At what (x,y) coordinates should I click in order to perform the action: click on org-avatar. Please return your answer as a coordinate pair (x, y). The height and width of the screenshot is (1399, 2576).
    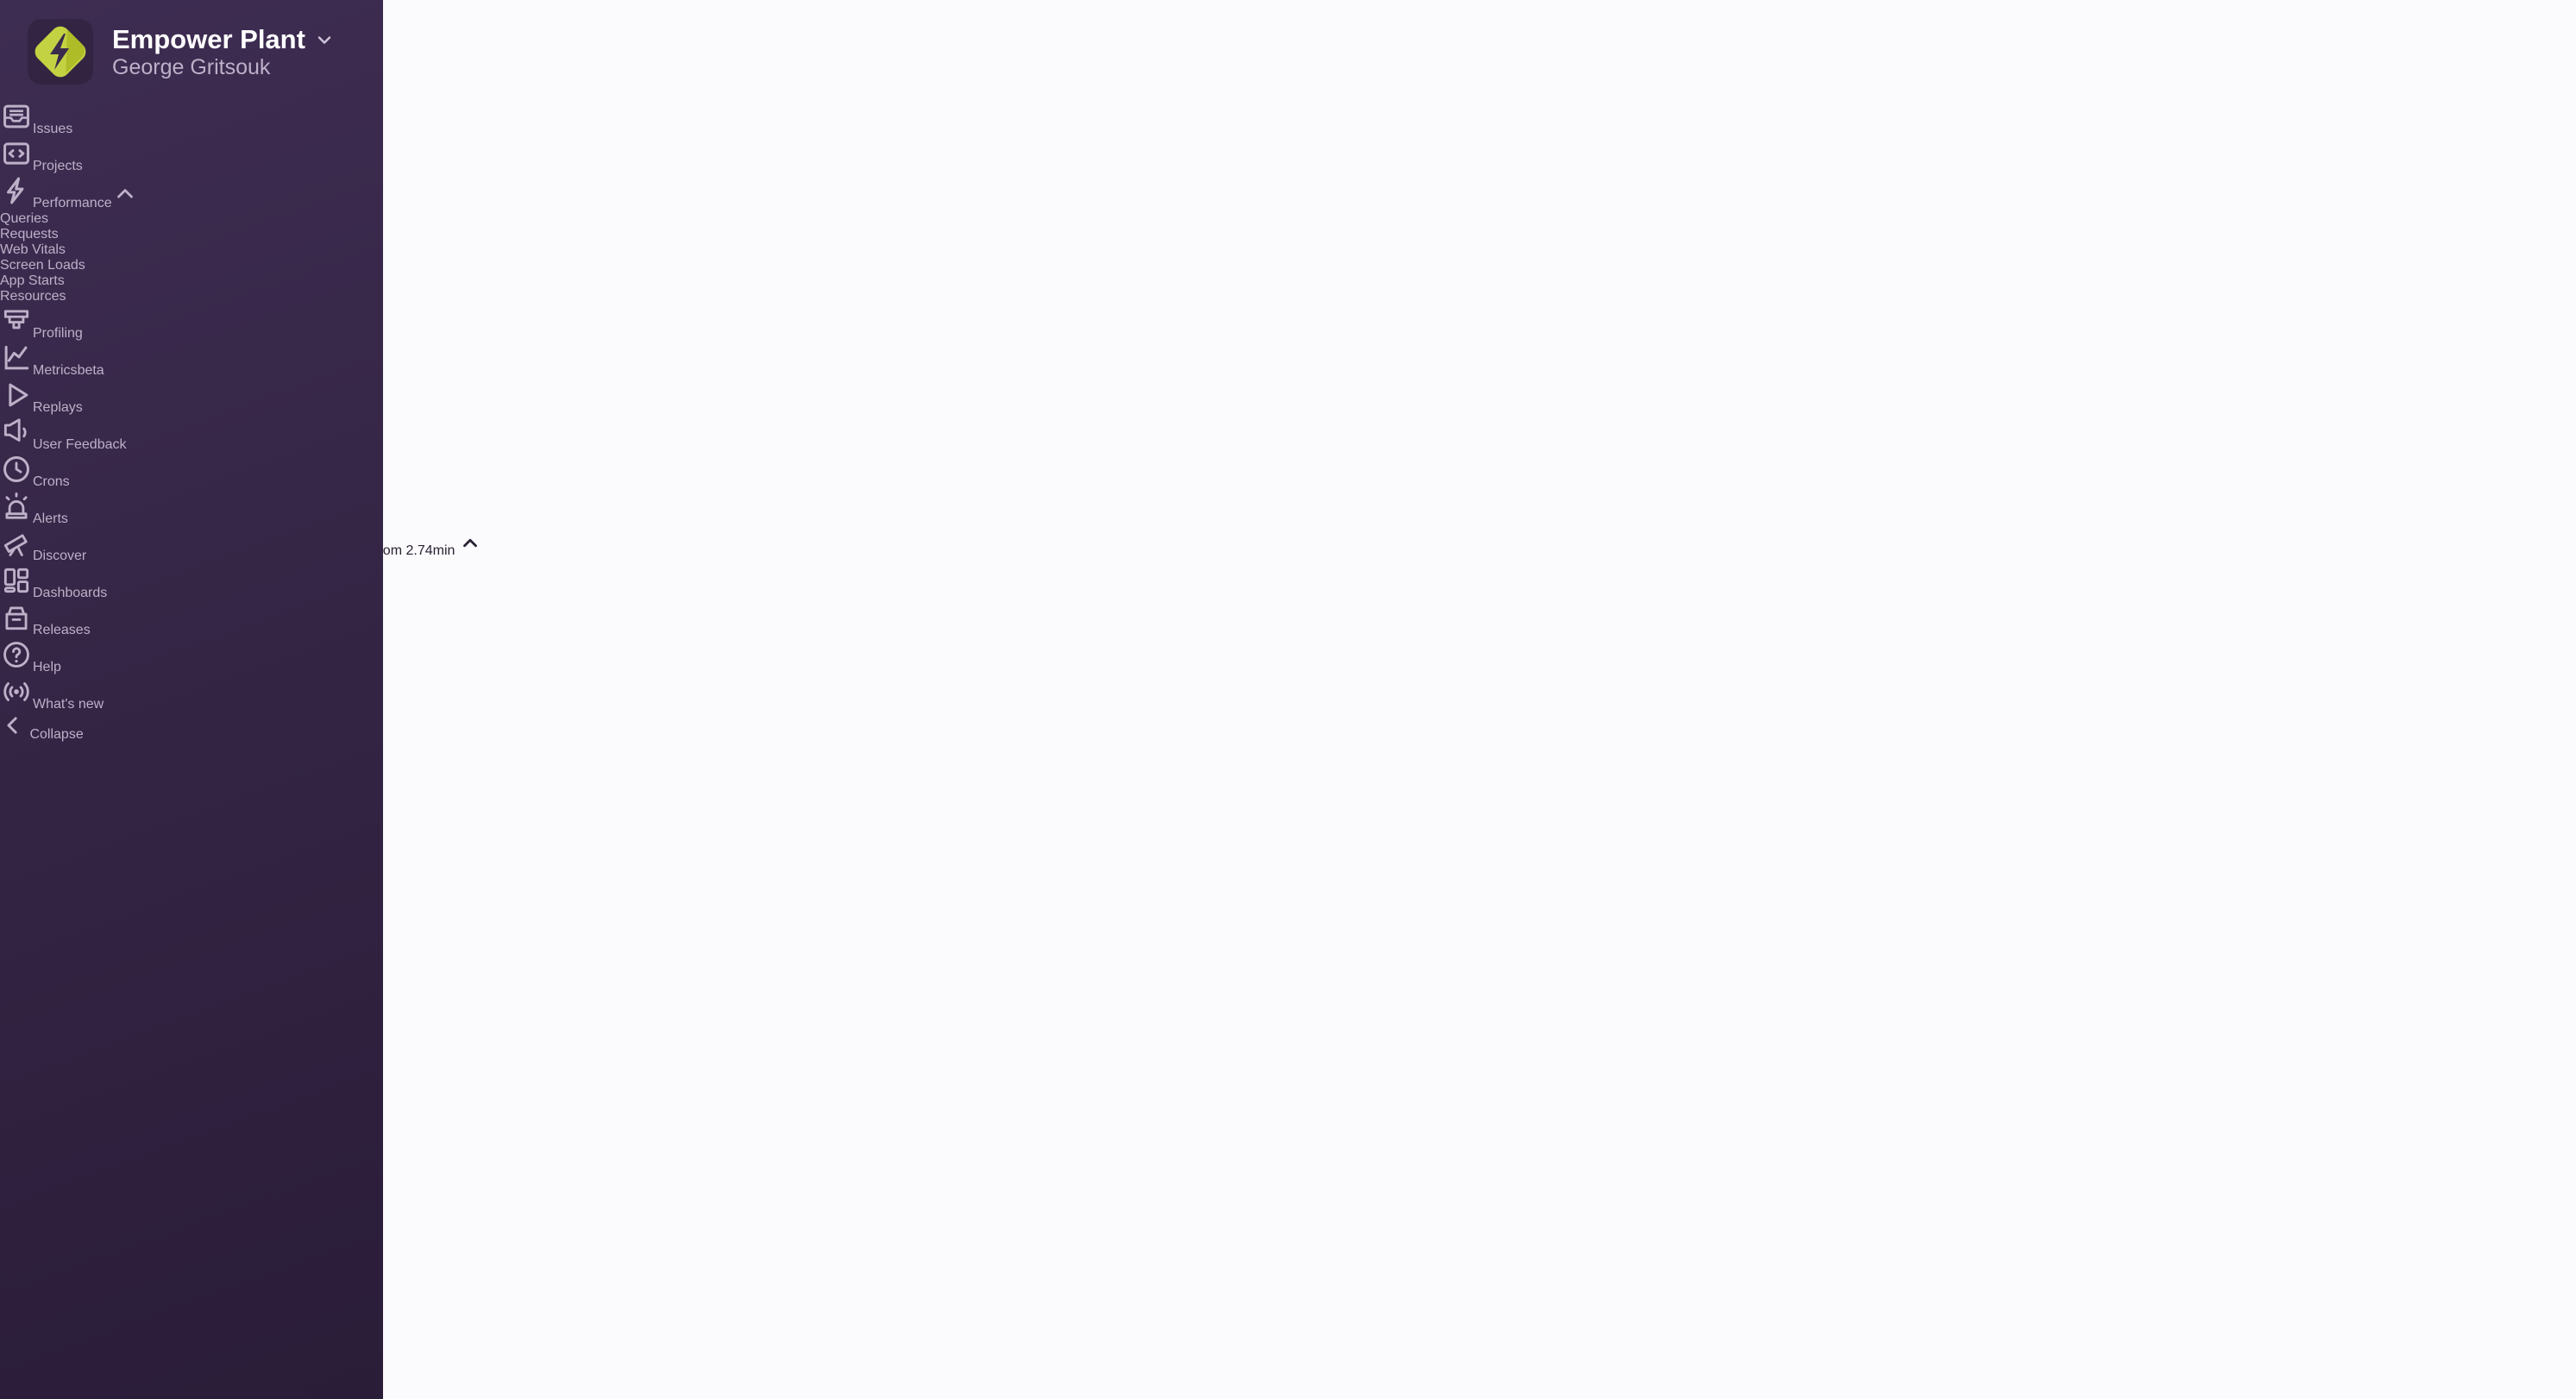
    Looking at the image, I should click on (61, 52).